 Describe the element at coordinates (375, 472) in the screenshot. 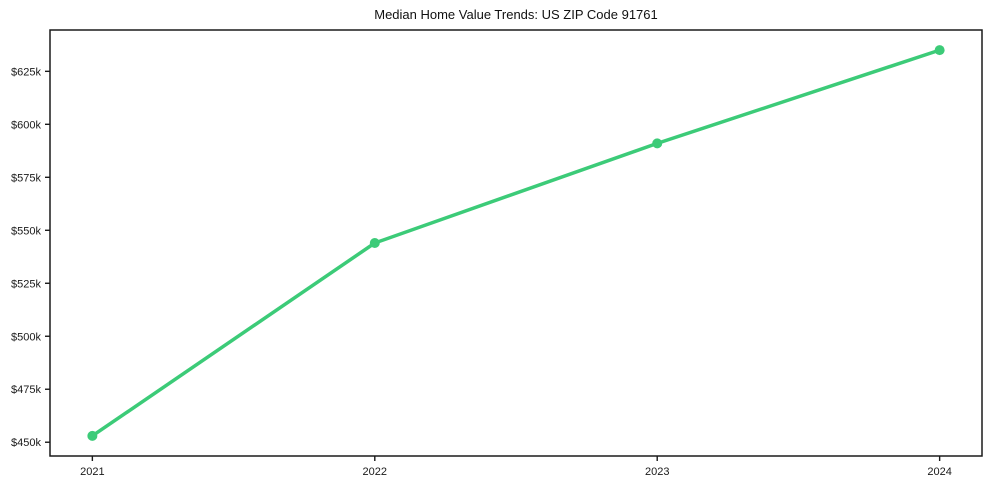

I see `x-axis-tick-label: 2022` at that location.